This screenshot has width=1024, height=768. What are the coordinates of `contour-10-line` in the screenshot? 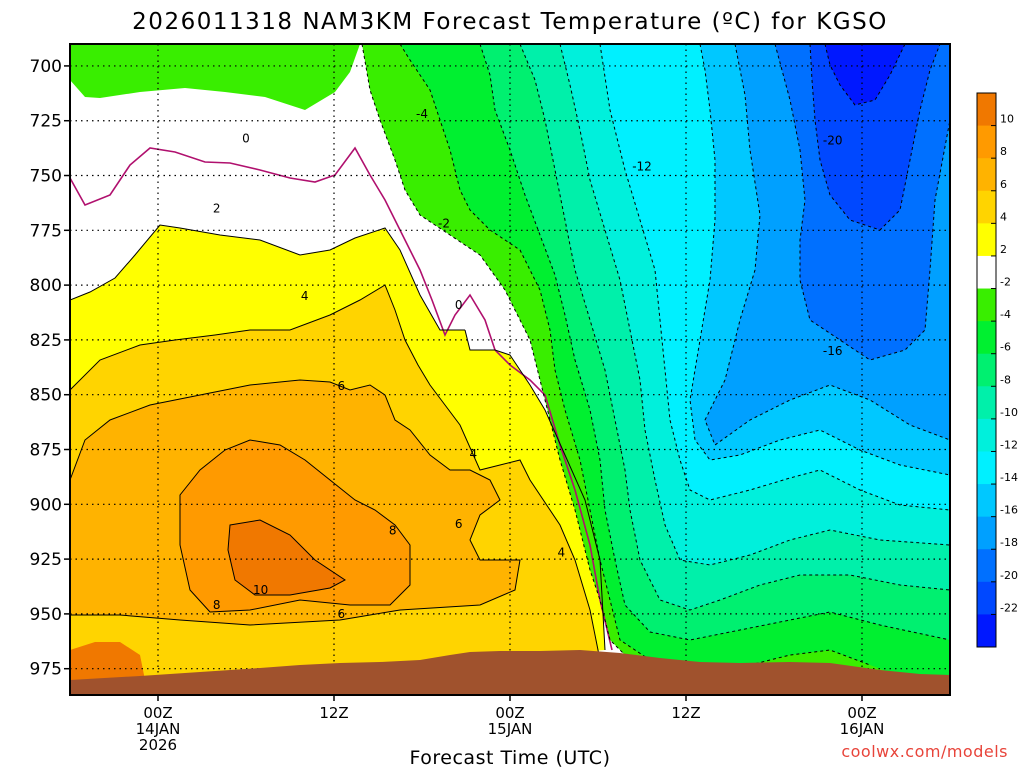 It's located at (286, 557).